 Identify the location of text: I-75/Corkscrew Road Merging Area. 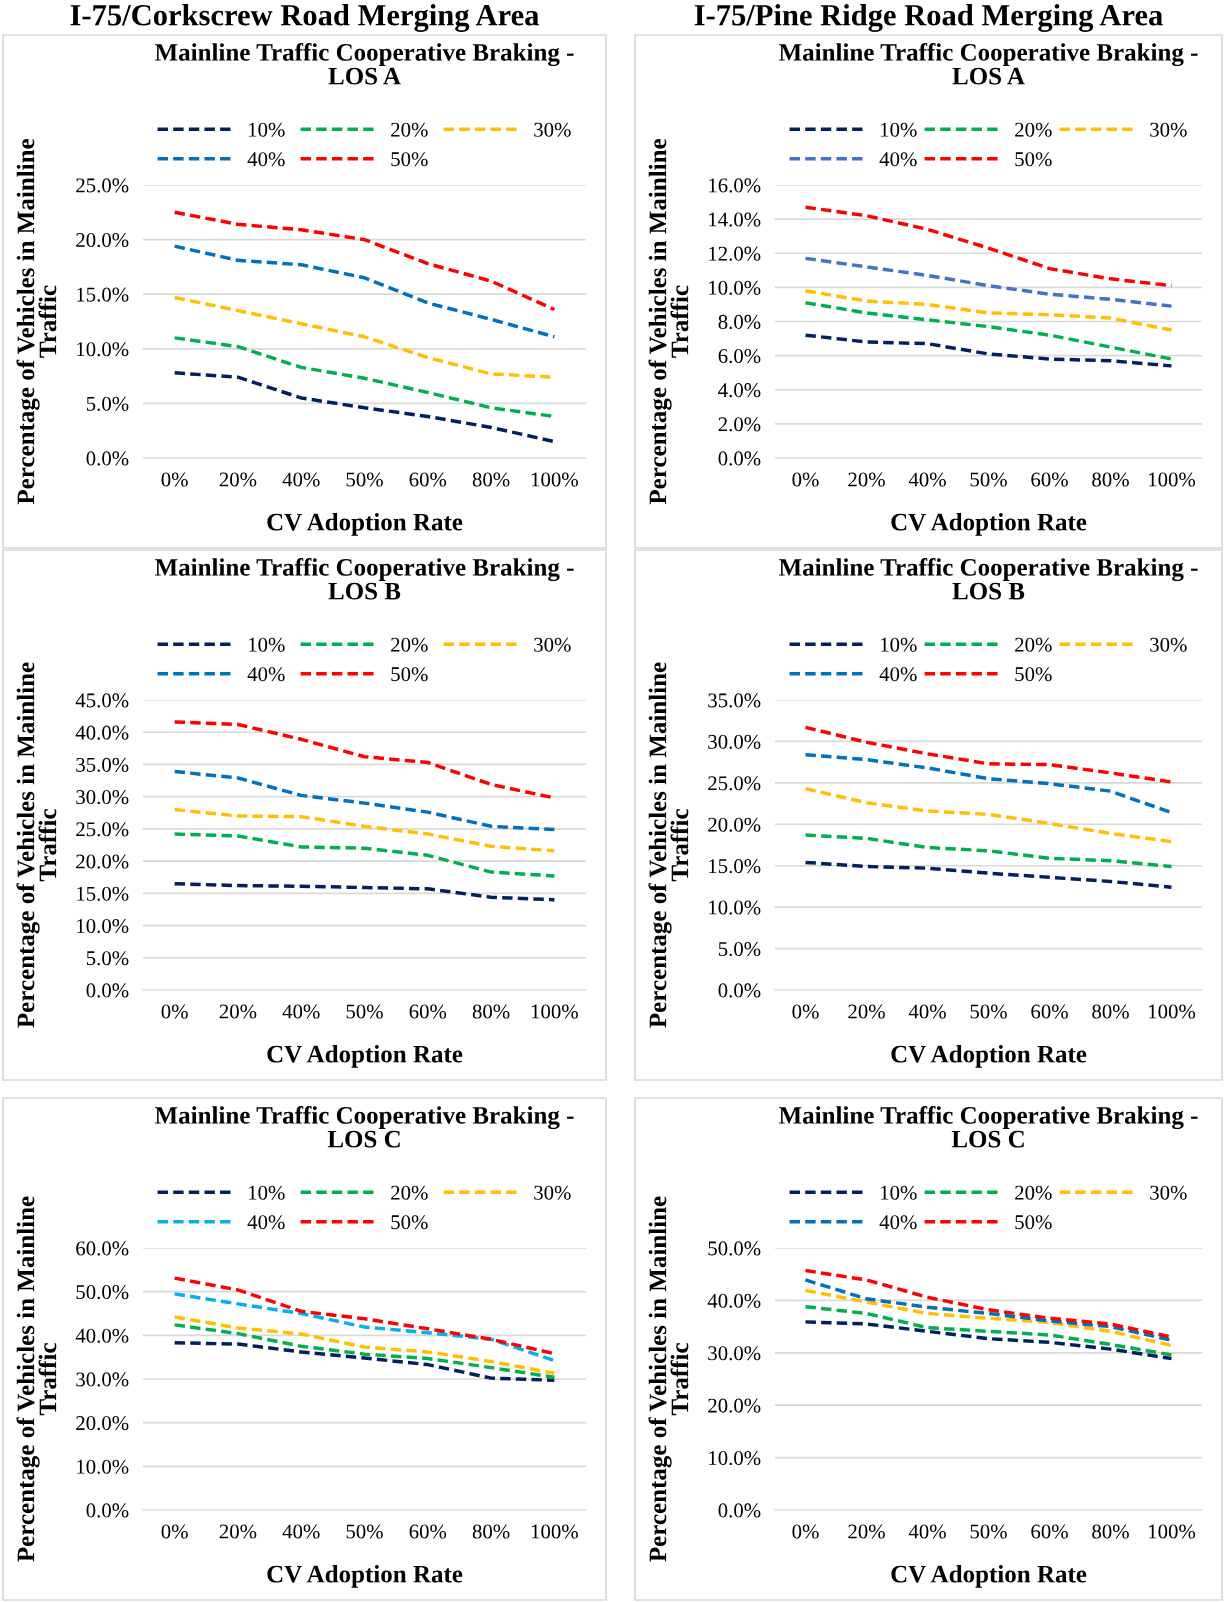
(304, 18).